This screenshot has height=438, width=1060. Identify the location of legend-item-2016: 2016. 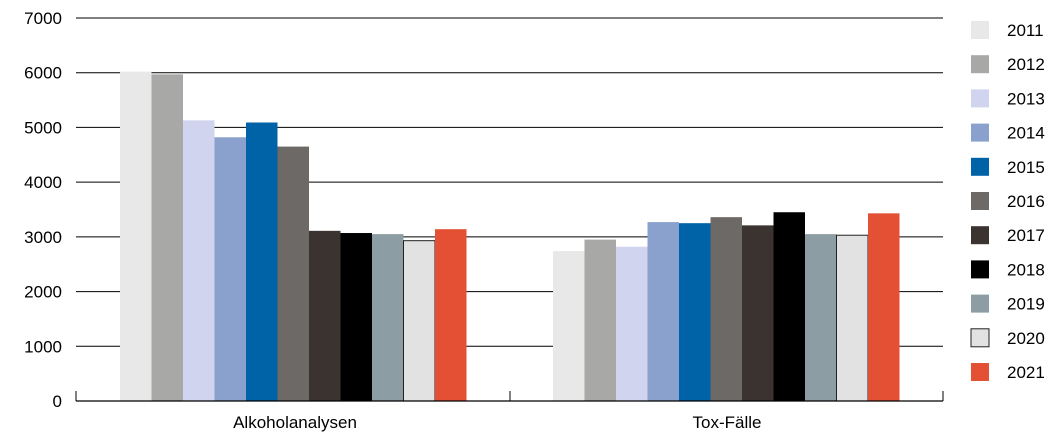
(1008, 201).